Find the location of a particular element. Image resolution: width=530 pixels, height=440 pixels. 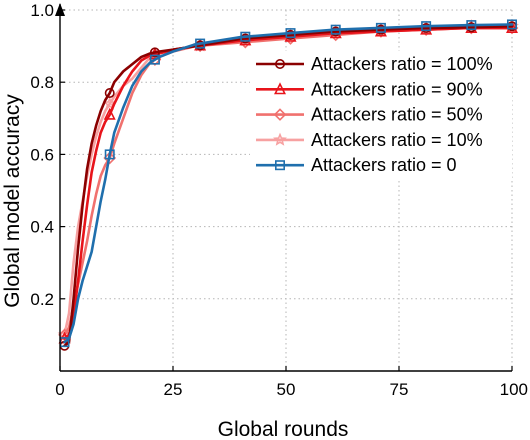

x-tick-label: 100 is located at coordinates (514, 389).